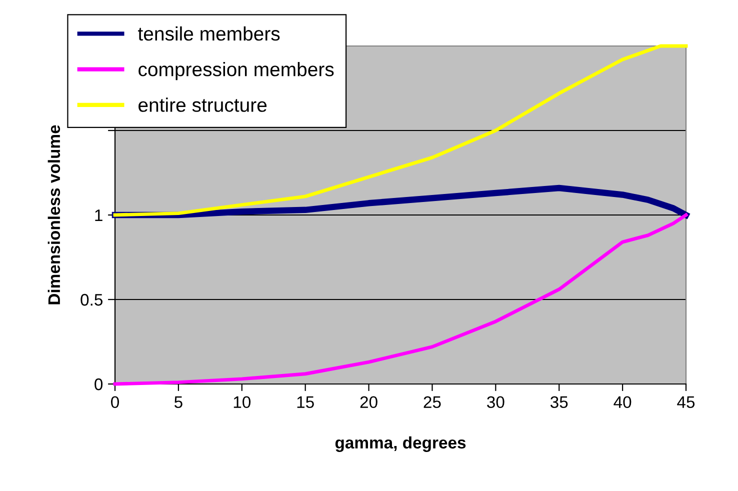 This screenshot has height=491, width=738. Describe the element at coordinates (98, 384) in the screenshot. I see `y-tick-label: 0` at that location.